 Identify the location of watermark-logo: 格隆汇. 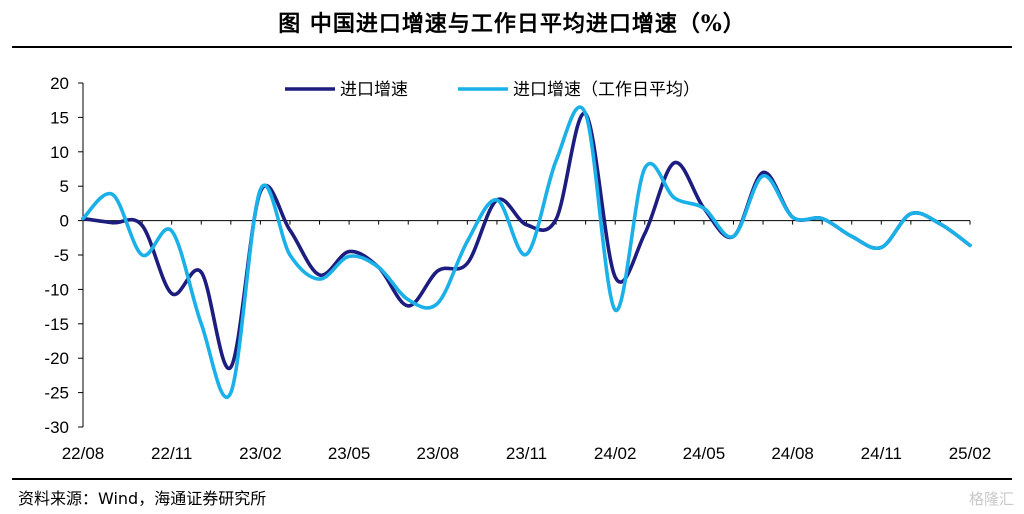
(991, 499).